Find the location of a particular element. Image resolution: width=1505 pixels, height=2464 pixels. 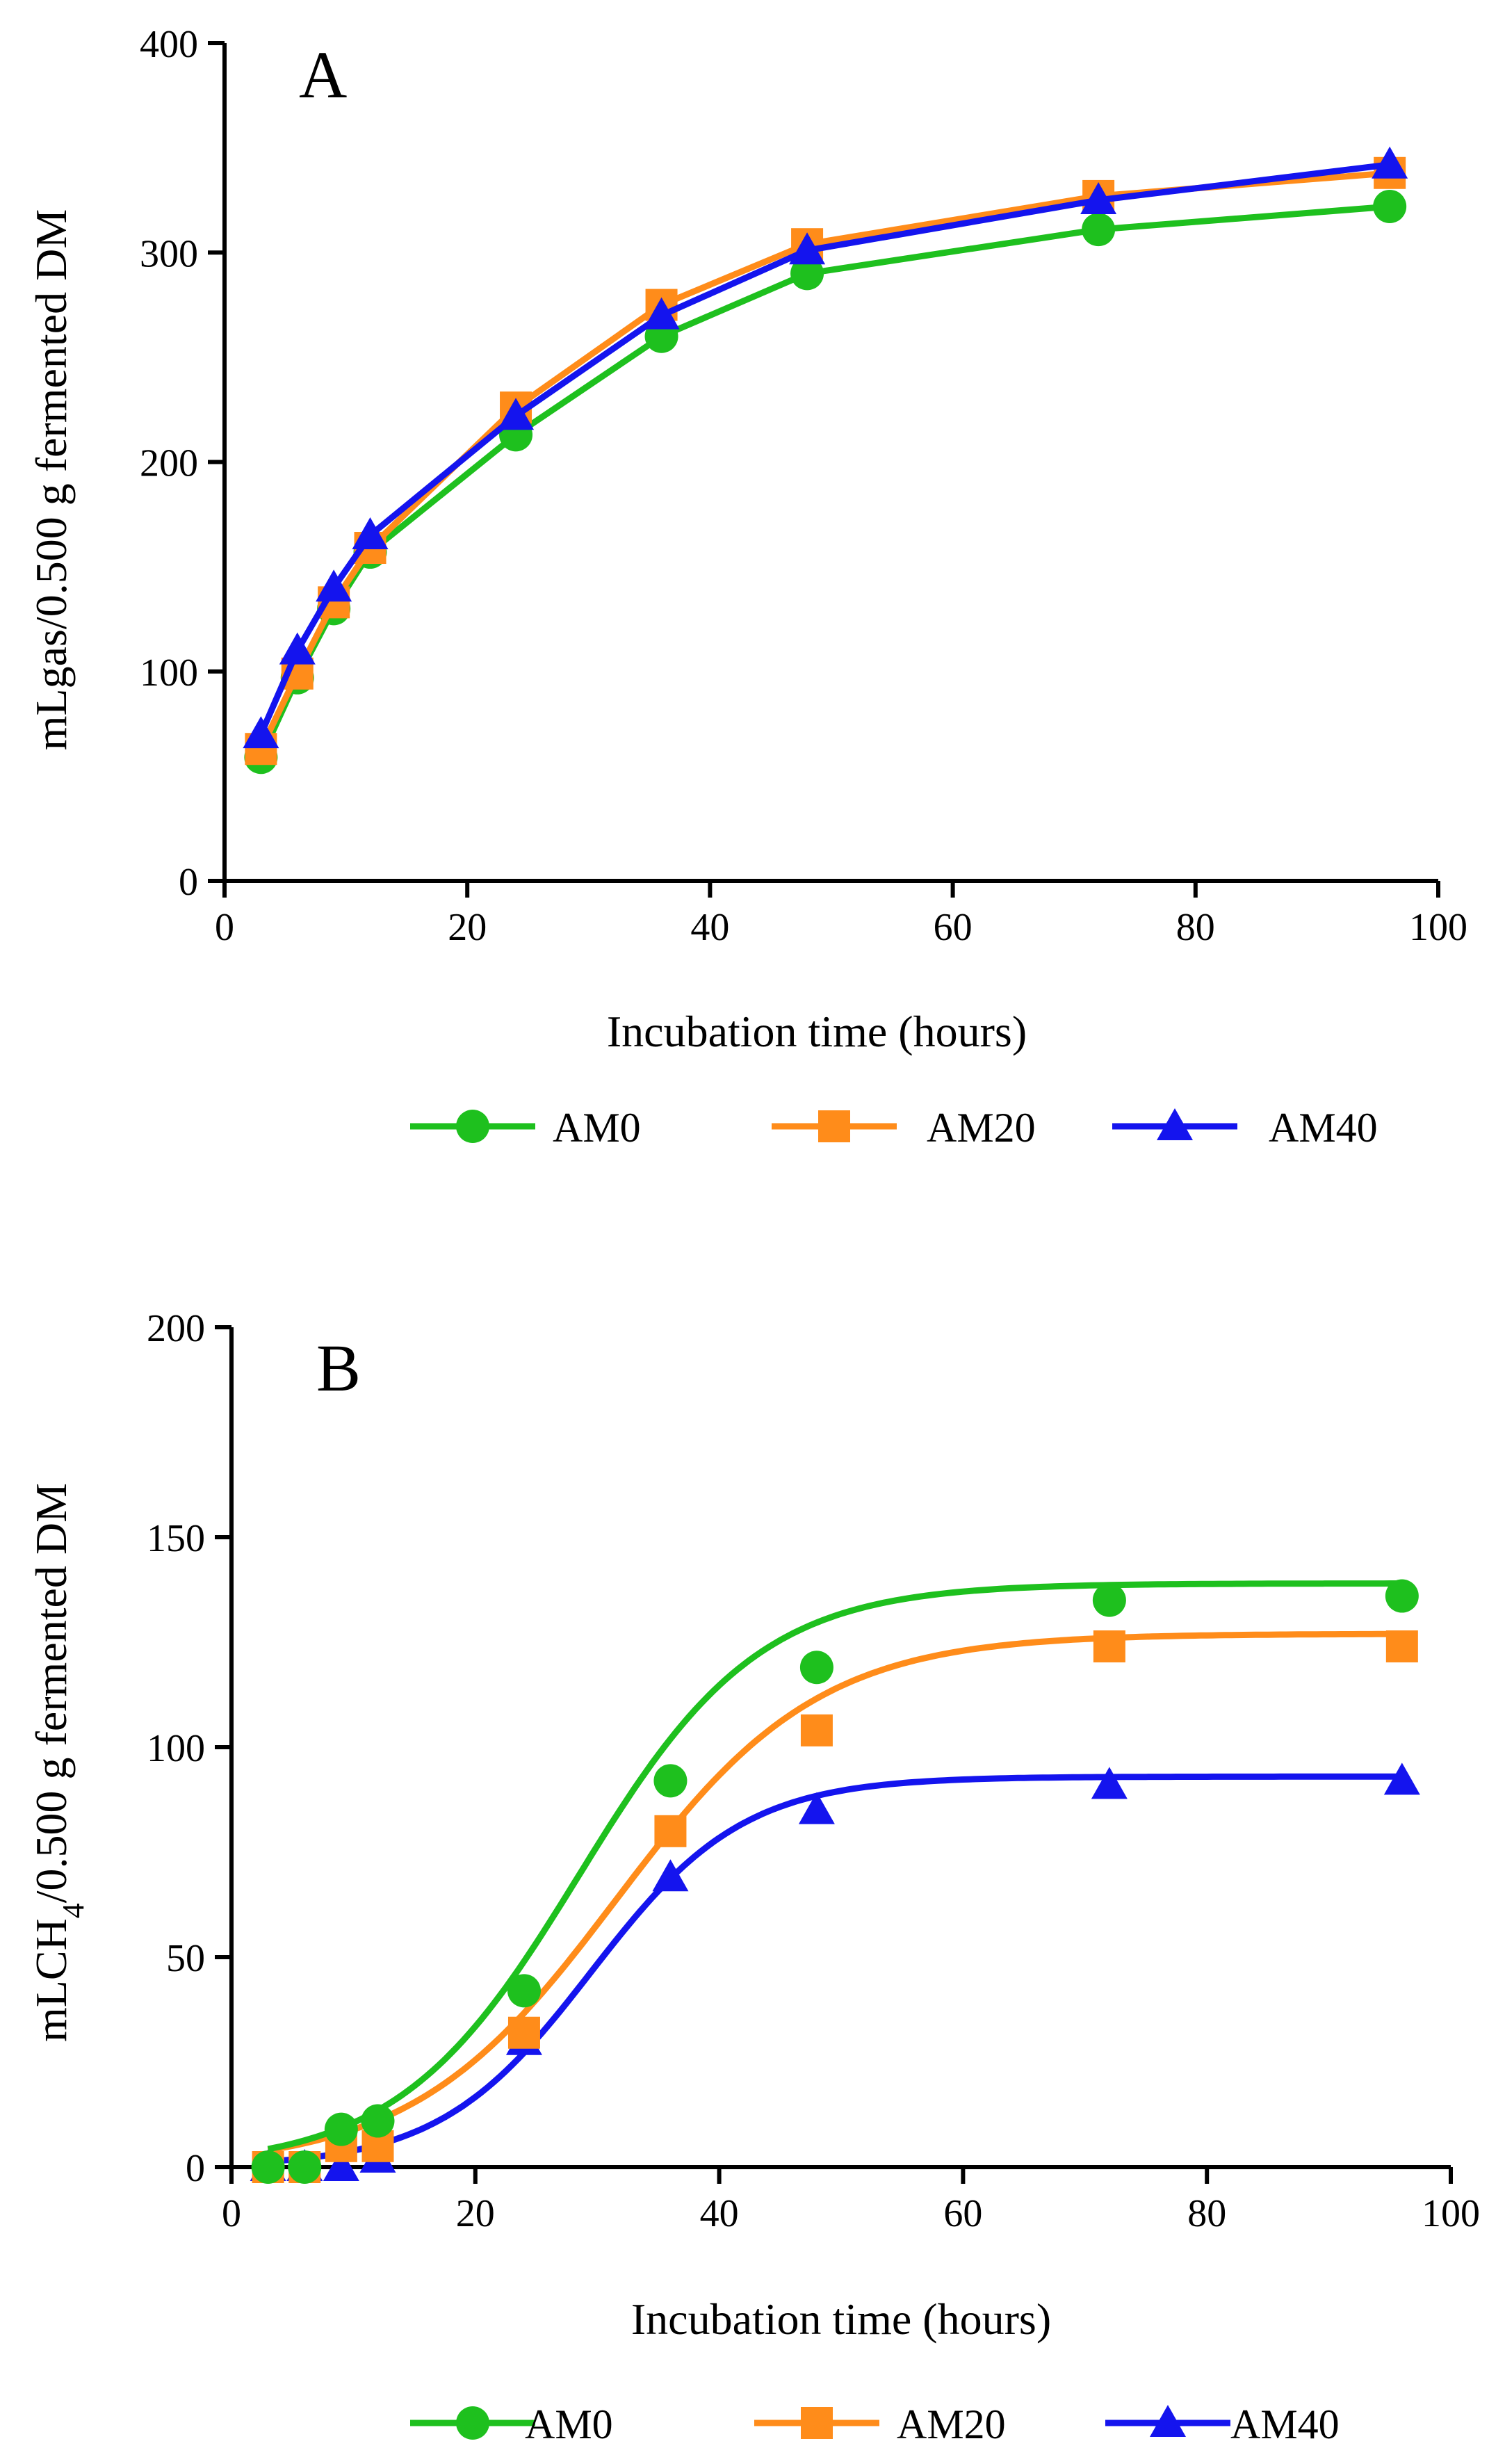

panel-b-y-tick: 100 is located at coordinates (176, 1748).